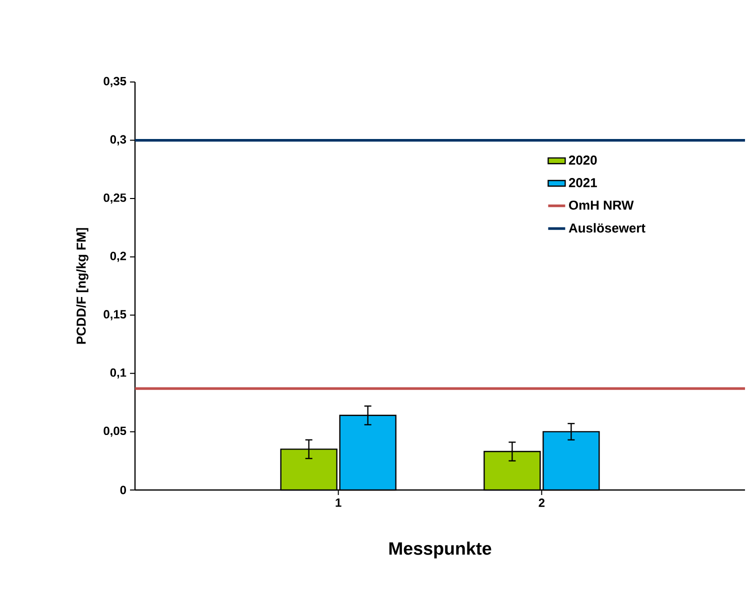 This screenshot has height=614, width=751. Describe the element at coordinates (118, 373) in the screenshot. I see `y-tick-label: 0,1` at that location.